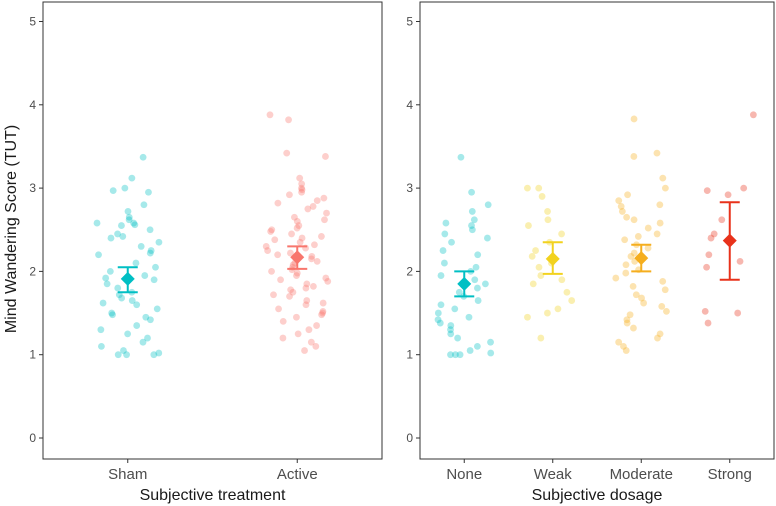 The width and height of the screenshot is (776, 506). Describe the element at coordinates (32, 188) in the screenshot. I see `y-tick-label: 3` at that location.